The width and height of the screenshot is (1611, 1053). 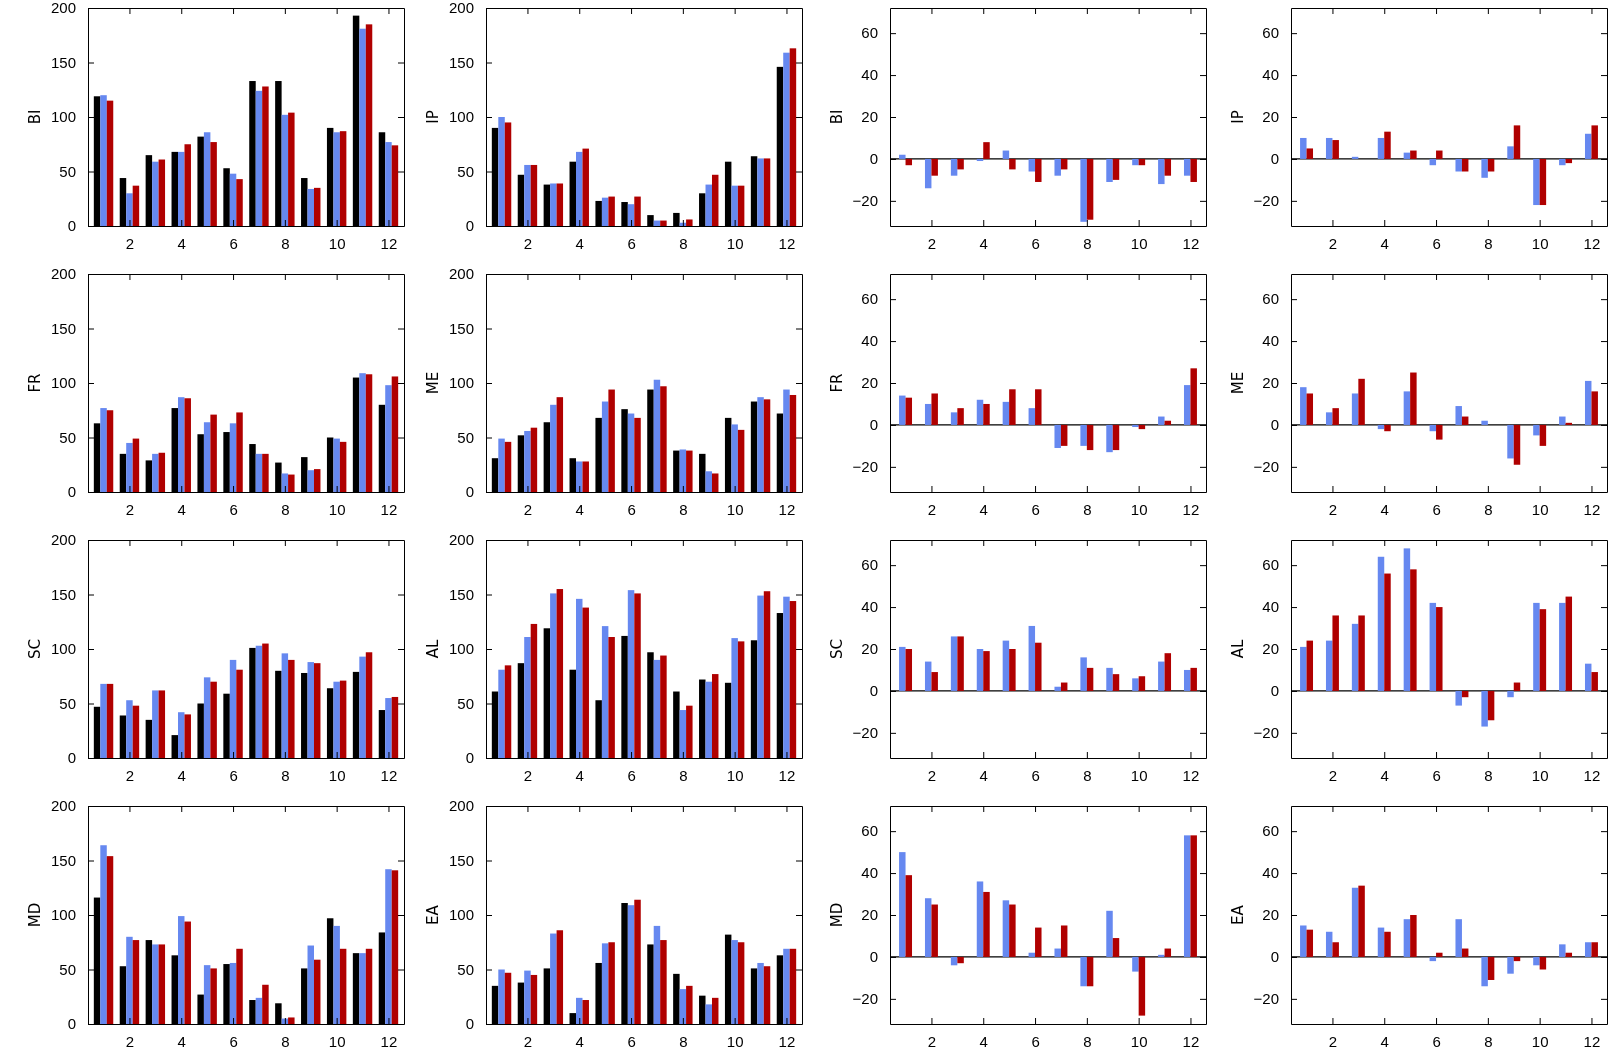 I want to click on y-axis-title: EA, so click(x=433, y=914).